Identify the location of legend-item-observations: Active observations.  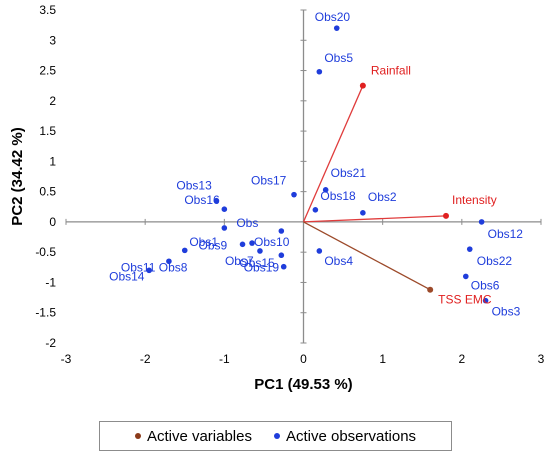
(345, 436).